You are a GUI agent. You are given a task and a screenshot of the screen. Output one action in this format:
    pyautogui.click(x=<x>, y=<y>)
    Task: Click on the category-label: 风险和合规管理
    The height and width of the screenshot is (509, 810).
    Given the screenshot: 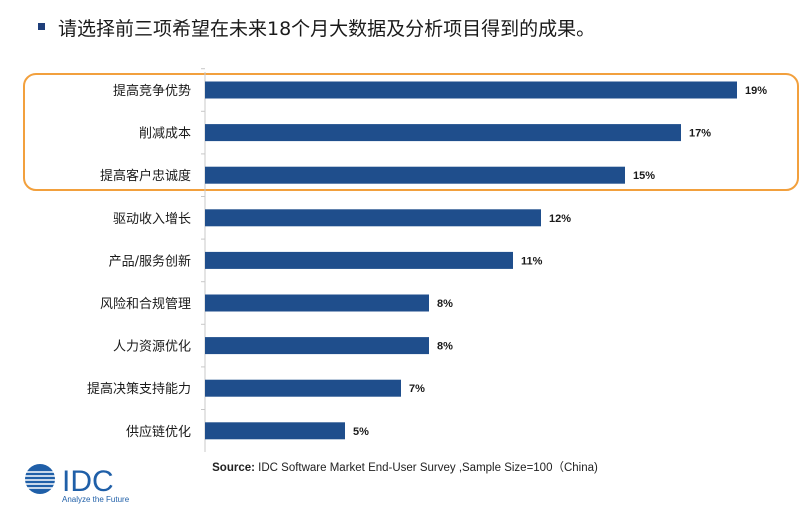 What is the action you would take?
    pyautogui.click(x=145, y=304)
    